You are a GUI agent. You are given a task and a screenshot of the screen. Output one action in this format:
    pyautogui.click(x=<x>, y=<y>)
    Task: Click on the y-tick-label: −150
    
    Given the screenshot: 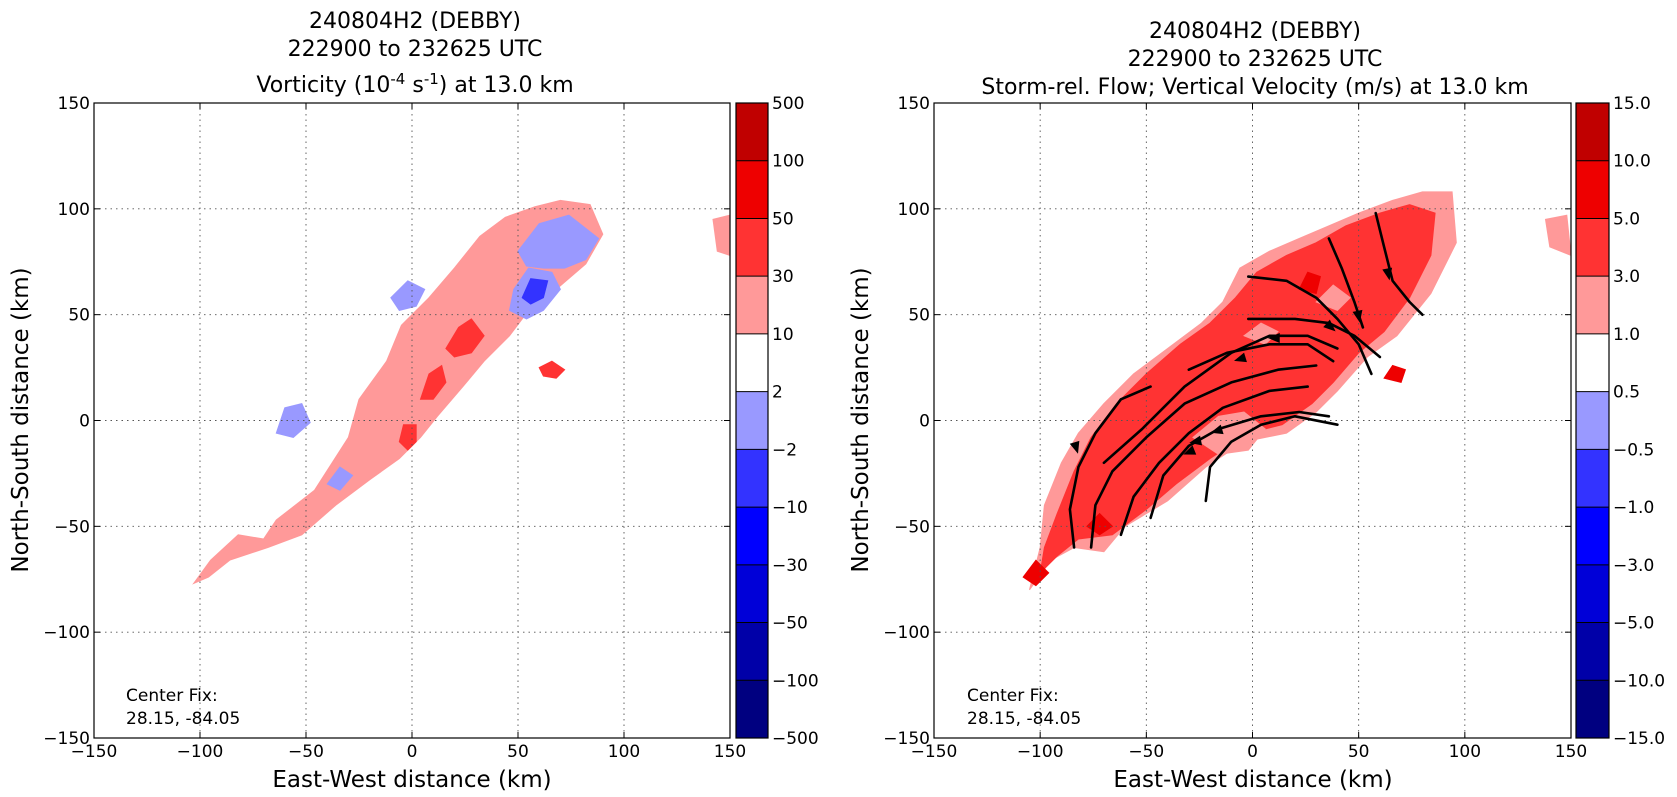 What is the action you would take?
    pyautogui.click(x=906, y=739)
    